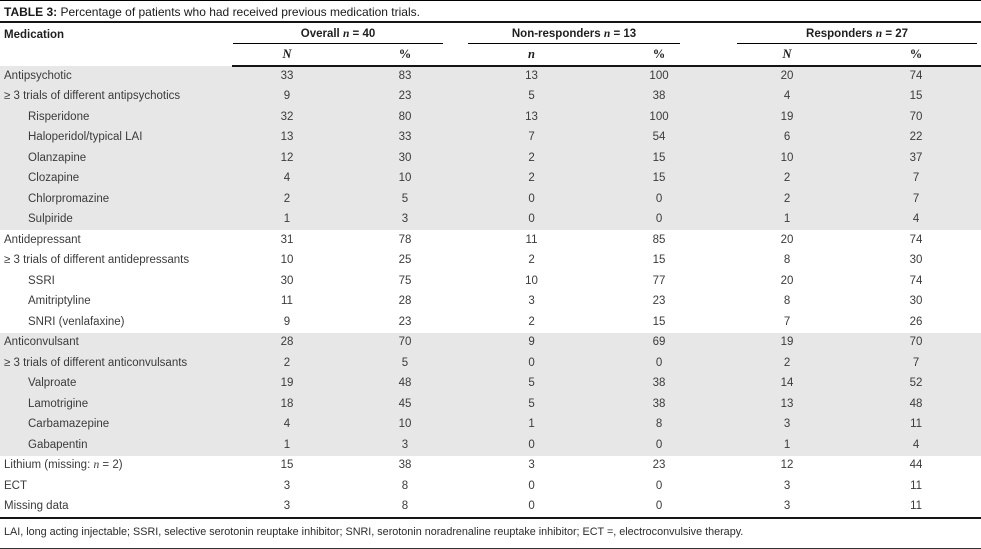  I want to click on medication-cell: ECT, so click(15, 485).